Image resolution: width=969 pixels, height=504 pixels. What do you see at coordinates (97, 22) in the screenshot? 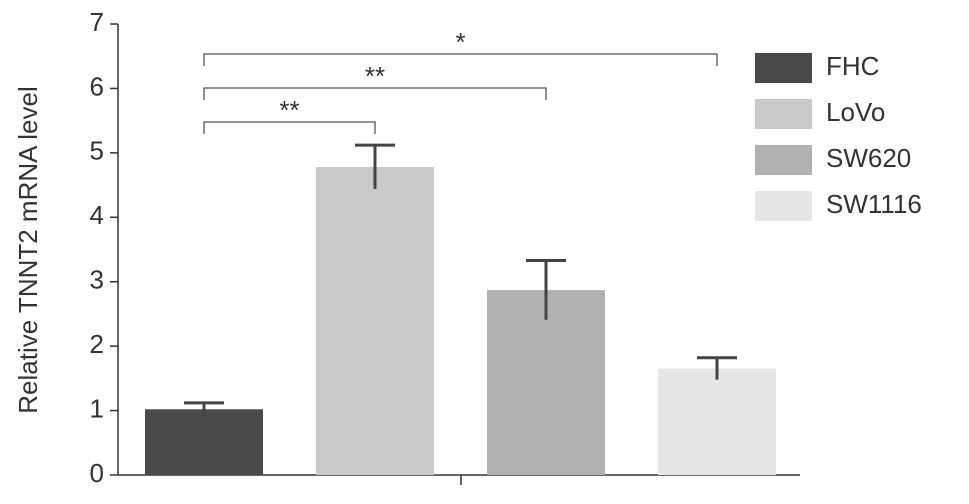
I see `y-tick-label: 7` at bounding box center [97, 22].